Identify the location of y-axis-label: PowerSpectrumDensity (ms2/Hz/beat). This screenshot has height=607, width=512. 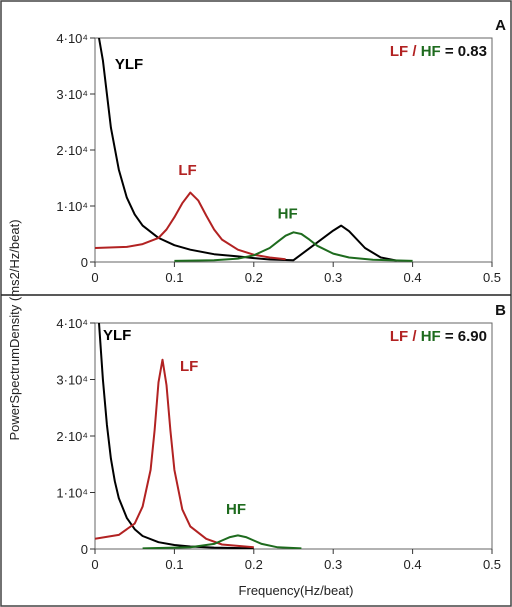
(14, 329).